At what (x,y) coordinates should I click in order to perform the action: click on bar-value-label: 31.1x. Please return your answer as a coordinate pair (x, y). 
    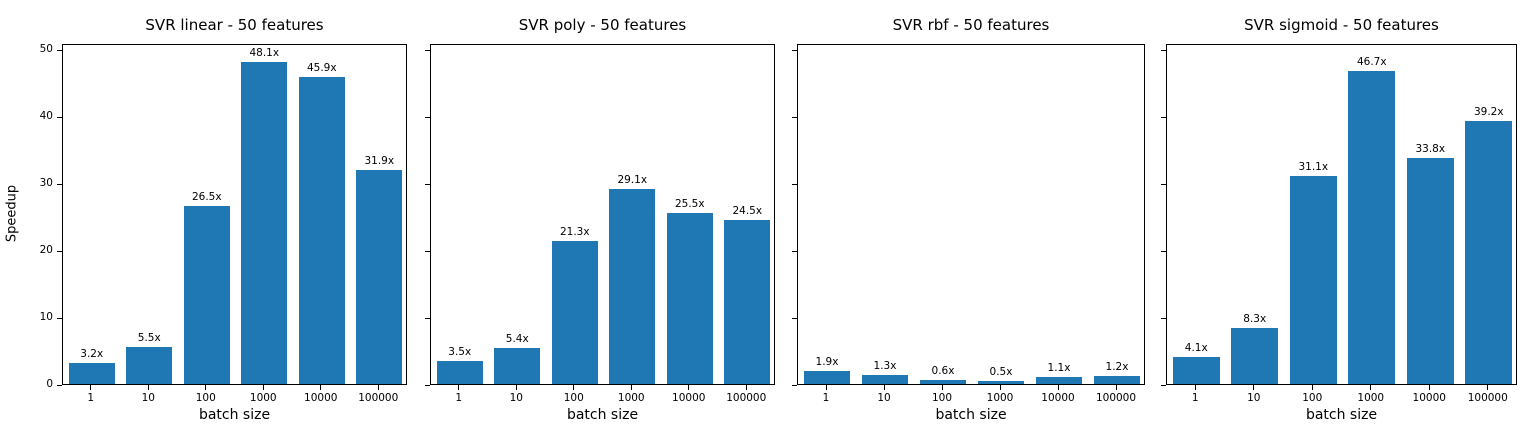
    Looking at the image, I should click on (1313, 166).